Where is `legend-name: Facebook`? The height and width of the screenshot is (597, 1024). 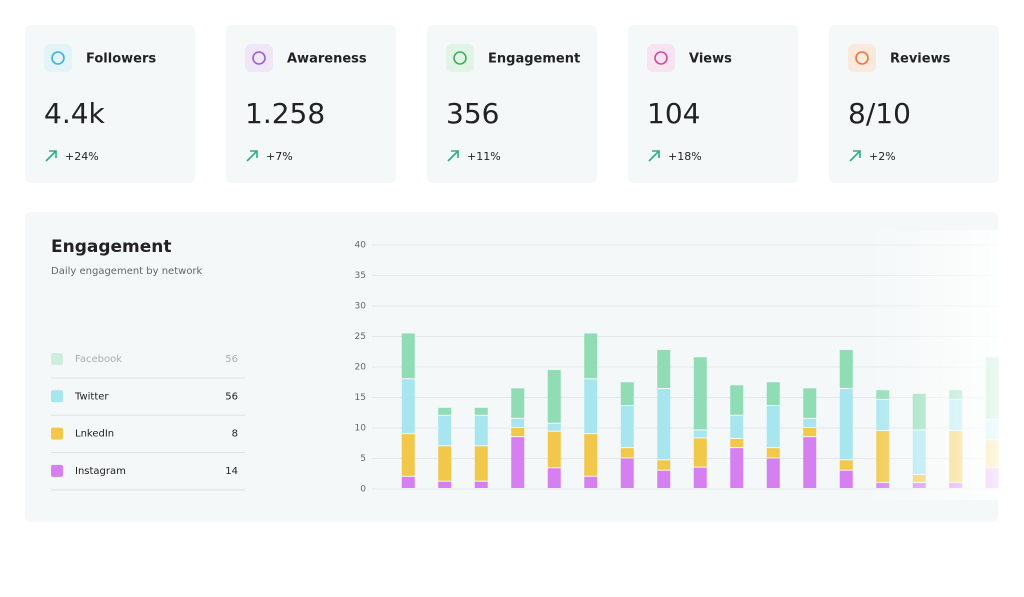
legend-name: Facebook is located at coordinates (98, 359).